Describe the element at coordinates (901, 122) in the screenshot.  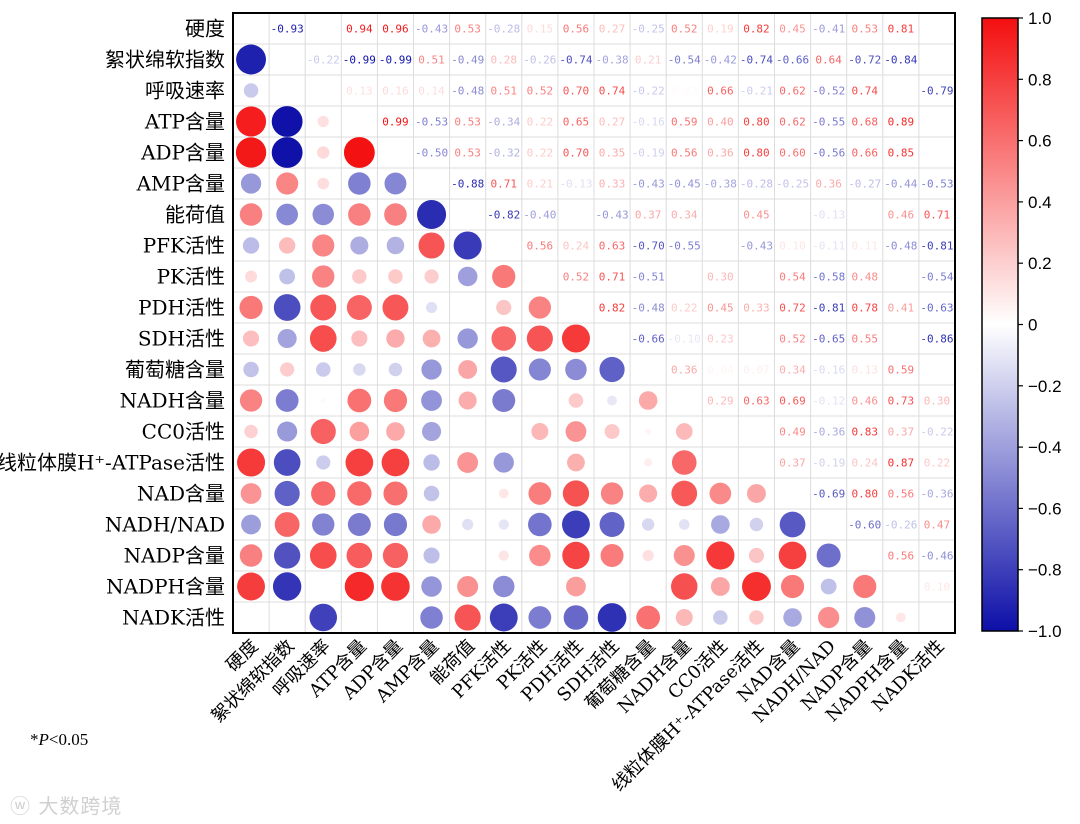
I see `correlation-label: 0.89` at that location.